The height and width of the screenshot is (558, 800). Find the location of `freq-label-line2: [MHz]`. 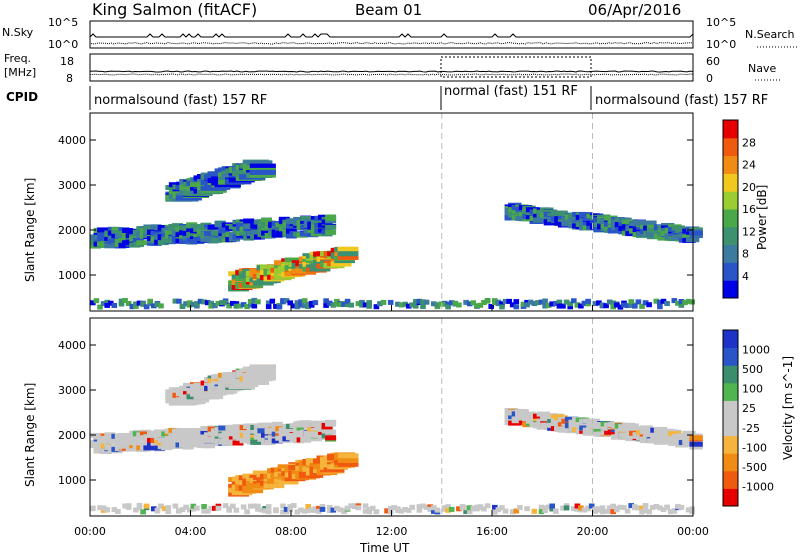

freq-label-line2: [MHz] is located at coordinates (20, 72).